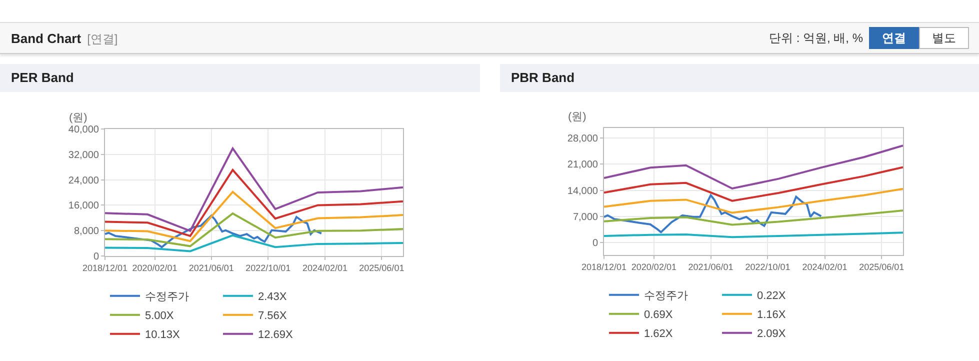  What do you see at coordinates (944, 38) in the screenshot?
I see `text: 별도` at bounding box center [944, 38].